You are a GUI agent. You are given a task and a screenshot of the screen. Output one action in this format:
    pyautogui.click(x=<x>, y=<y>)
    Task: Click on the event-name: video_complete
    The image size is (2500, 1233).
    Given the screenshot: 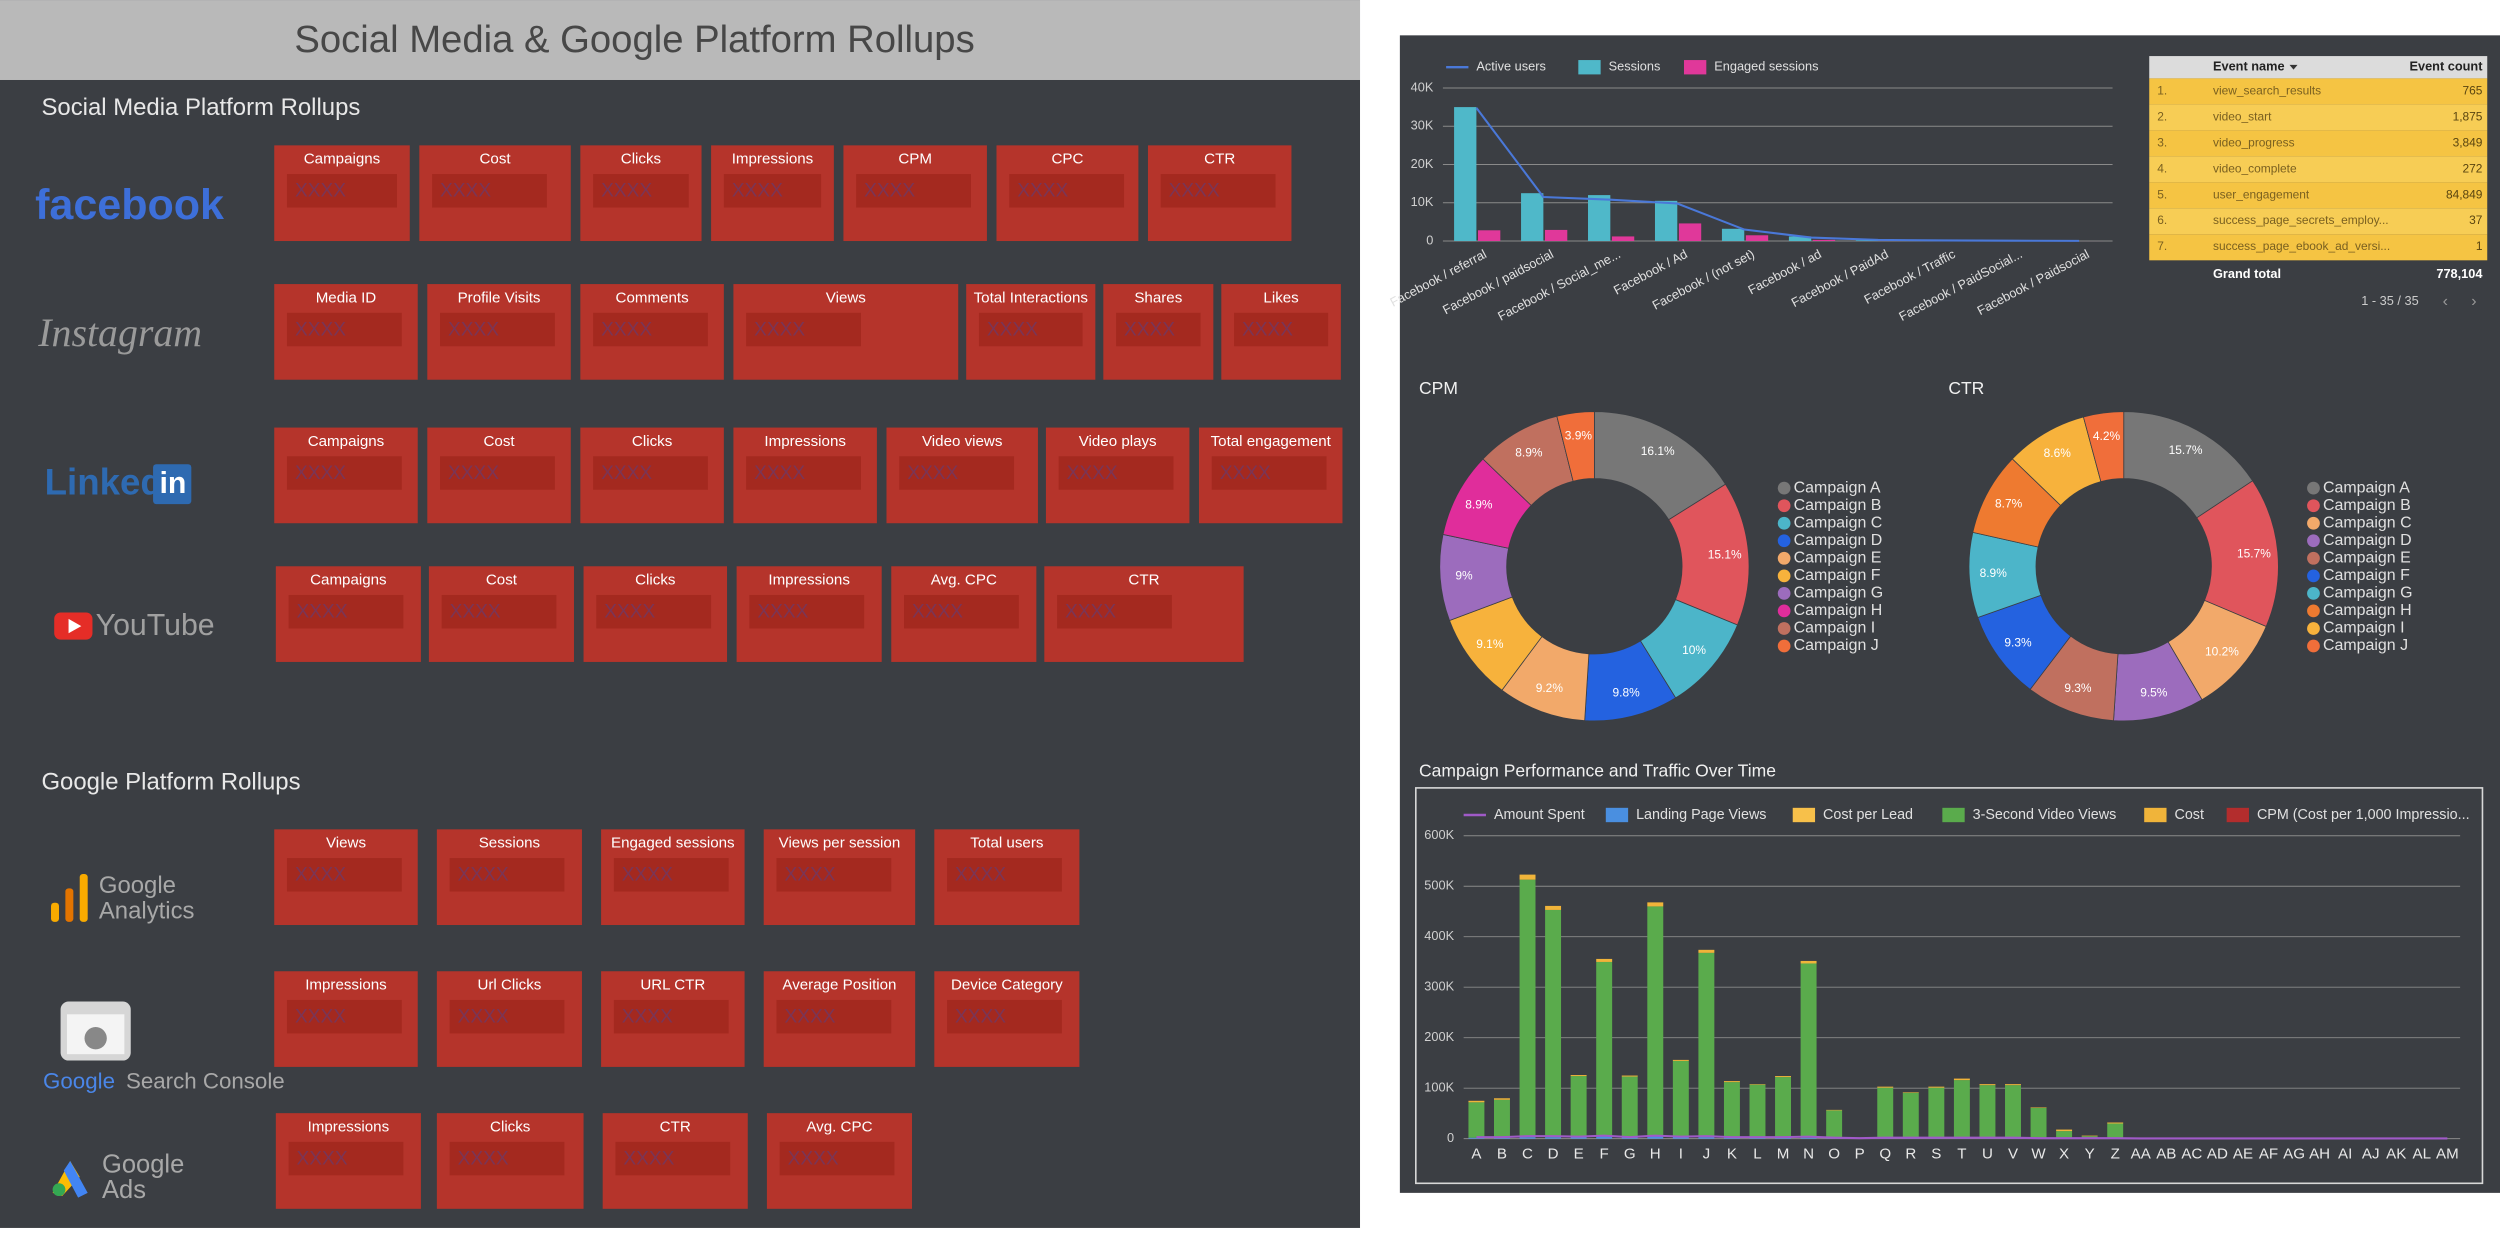 What is the action you would take?
    pyautogui.click(x=2255, y=168)
    